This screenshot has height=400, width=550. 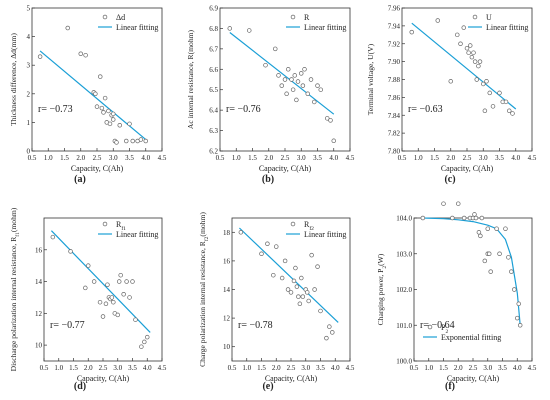 What do you see at coordinates (121, 226) in the screenshot?
I see `legend-series-label: Rf1` at bounding box center [121, 226].